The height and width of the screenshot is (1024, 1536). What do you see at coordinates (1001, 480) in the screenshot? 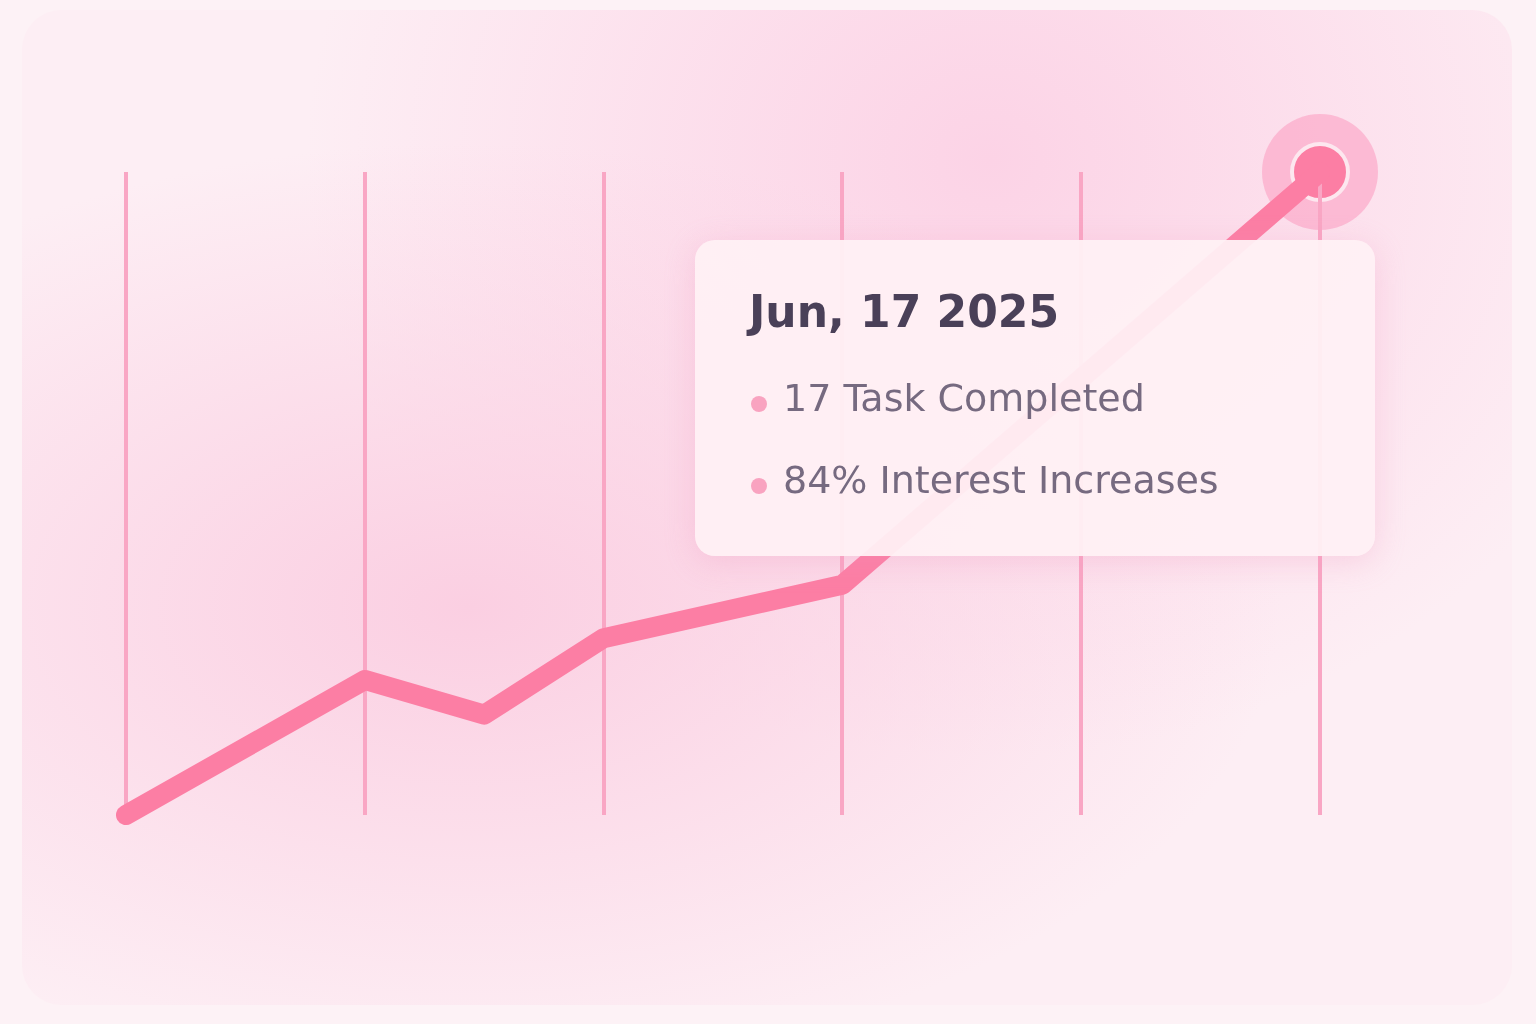
I see `annotation: 84% Interest Increases` at bounding box center [1001, 480].